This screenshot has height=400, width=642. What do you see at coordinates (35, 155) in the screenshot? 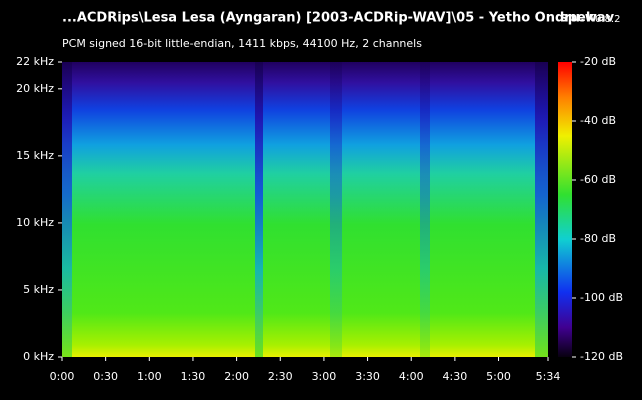
I see `y-tick-label: 15 kHz` at bounding box center [35, 155].